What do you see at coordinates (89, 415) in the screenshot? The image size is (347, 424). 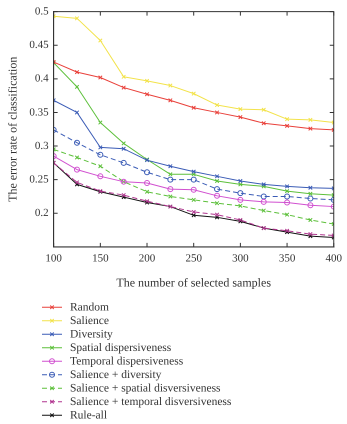 I see `legend-label: Rule-all` at bounding box center [89, 415].